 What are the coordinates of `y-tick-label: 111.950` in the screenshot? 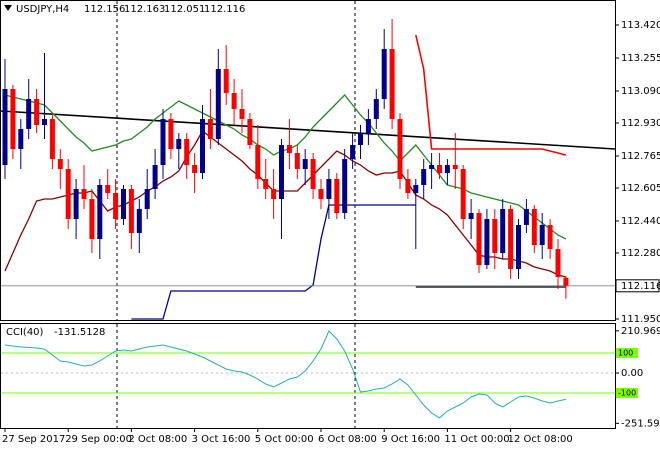 It's located at (640, 319).